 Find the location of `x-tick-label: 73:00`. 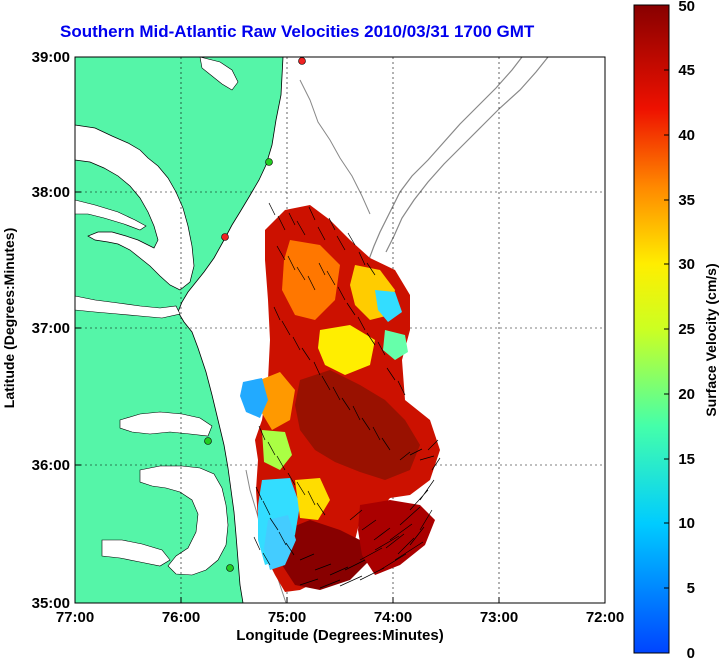

x-tick-label: 73:00 is located at coordinates (499, 617).